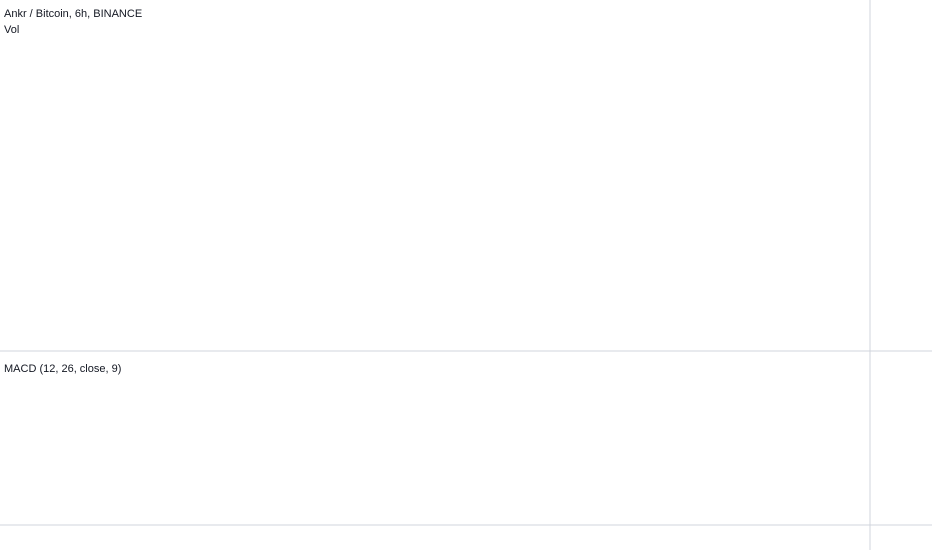 This screenshot has height=550, width=932. I want to click on chart-title: Ankr / Bitcoin, 6h, BINANCE, so click(73, 14).